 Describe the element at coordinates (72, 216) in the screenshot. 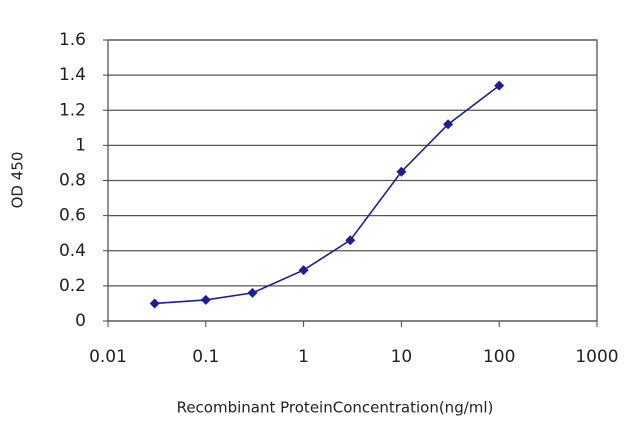

I see `y-tick-label: 0.6` at that location.